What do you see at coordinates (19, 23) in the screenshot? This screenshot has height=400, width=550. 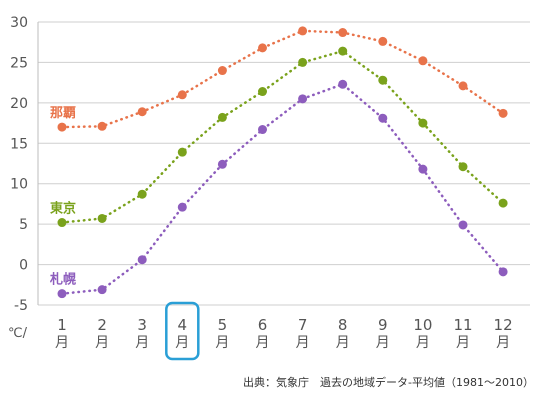 I see `y-tick-label: 30` at bounding box center [19, 23].